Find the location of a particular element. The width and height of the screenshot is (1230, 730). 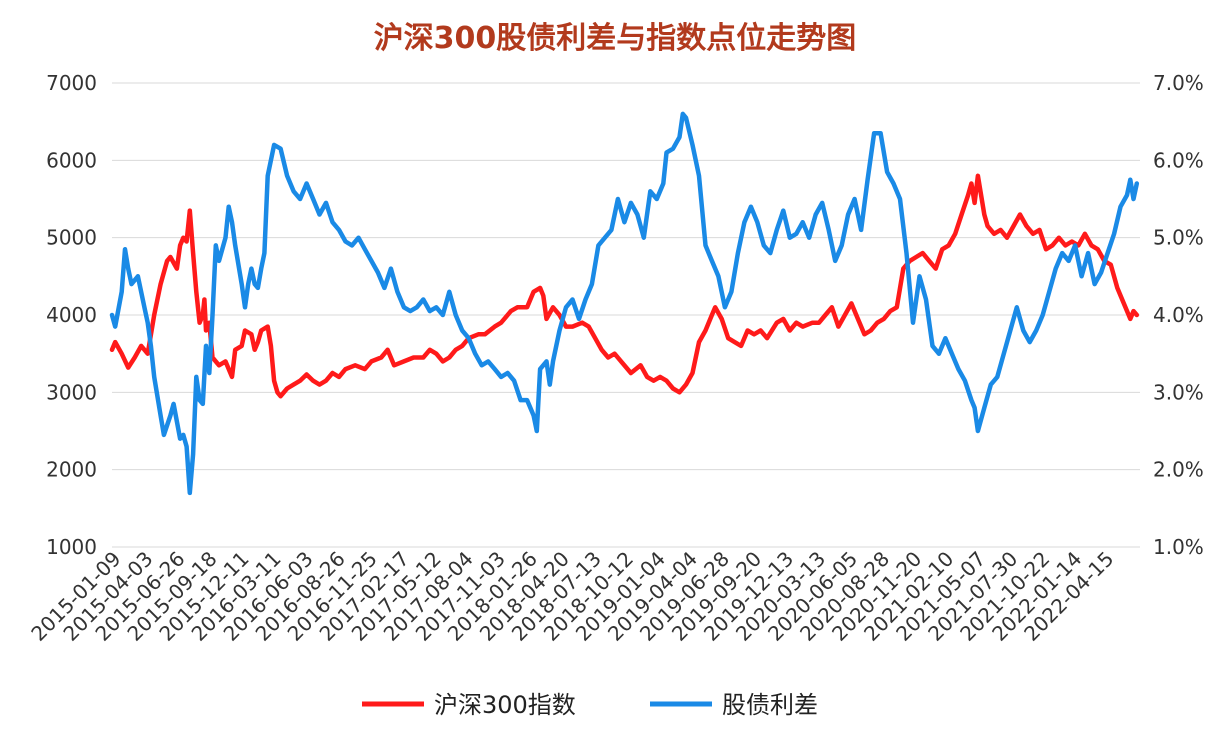

right-y-tick-label: 3.0% is located at coordinates (1178, 392).